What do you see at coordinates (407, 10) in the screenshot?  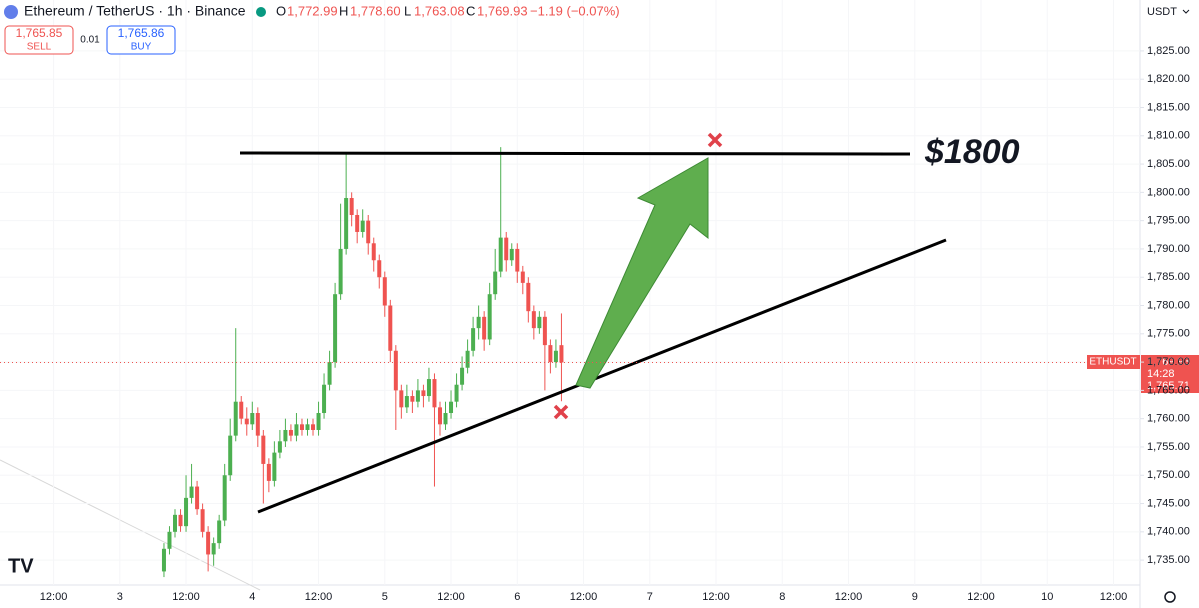 I see `ohlc-label: L` at bounding box center [407, 10].